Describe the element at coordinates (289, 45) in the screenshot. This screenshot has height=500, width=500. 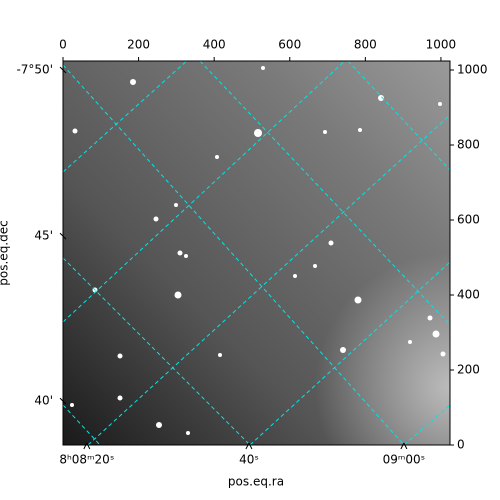
I see `x-tick-label: 600` at that location.